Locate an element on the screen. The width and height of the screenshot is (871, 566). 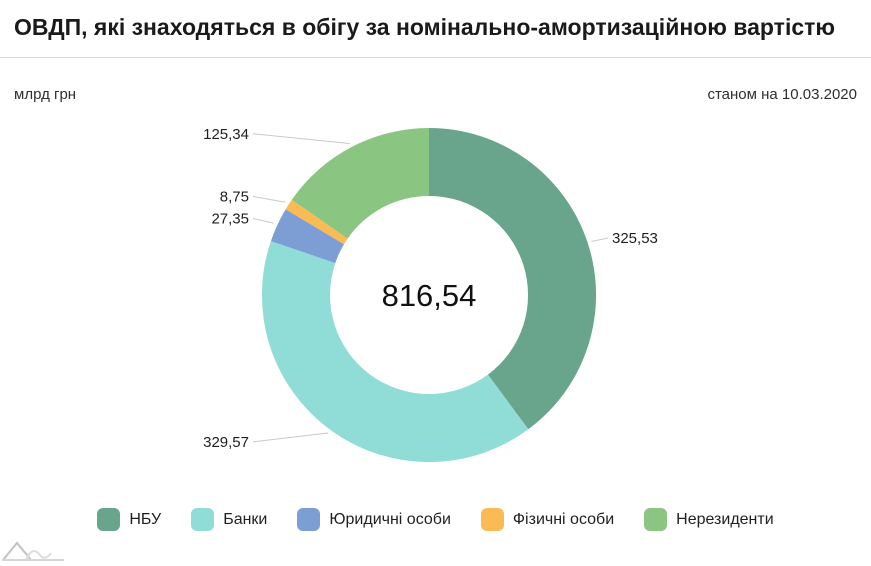
legend-item-0: НБУ is located at coordinates (129, 519).